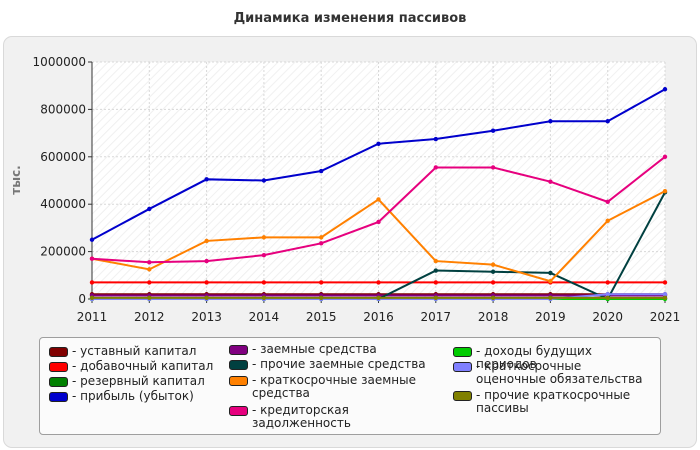  I want to click on x-tick-label: 2016, so click(378, 317).